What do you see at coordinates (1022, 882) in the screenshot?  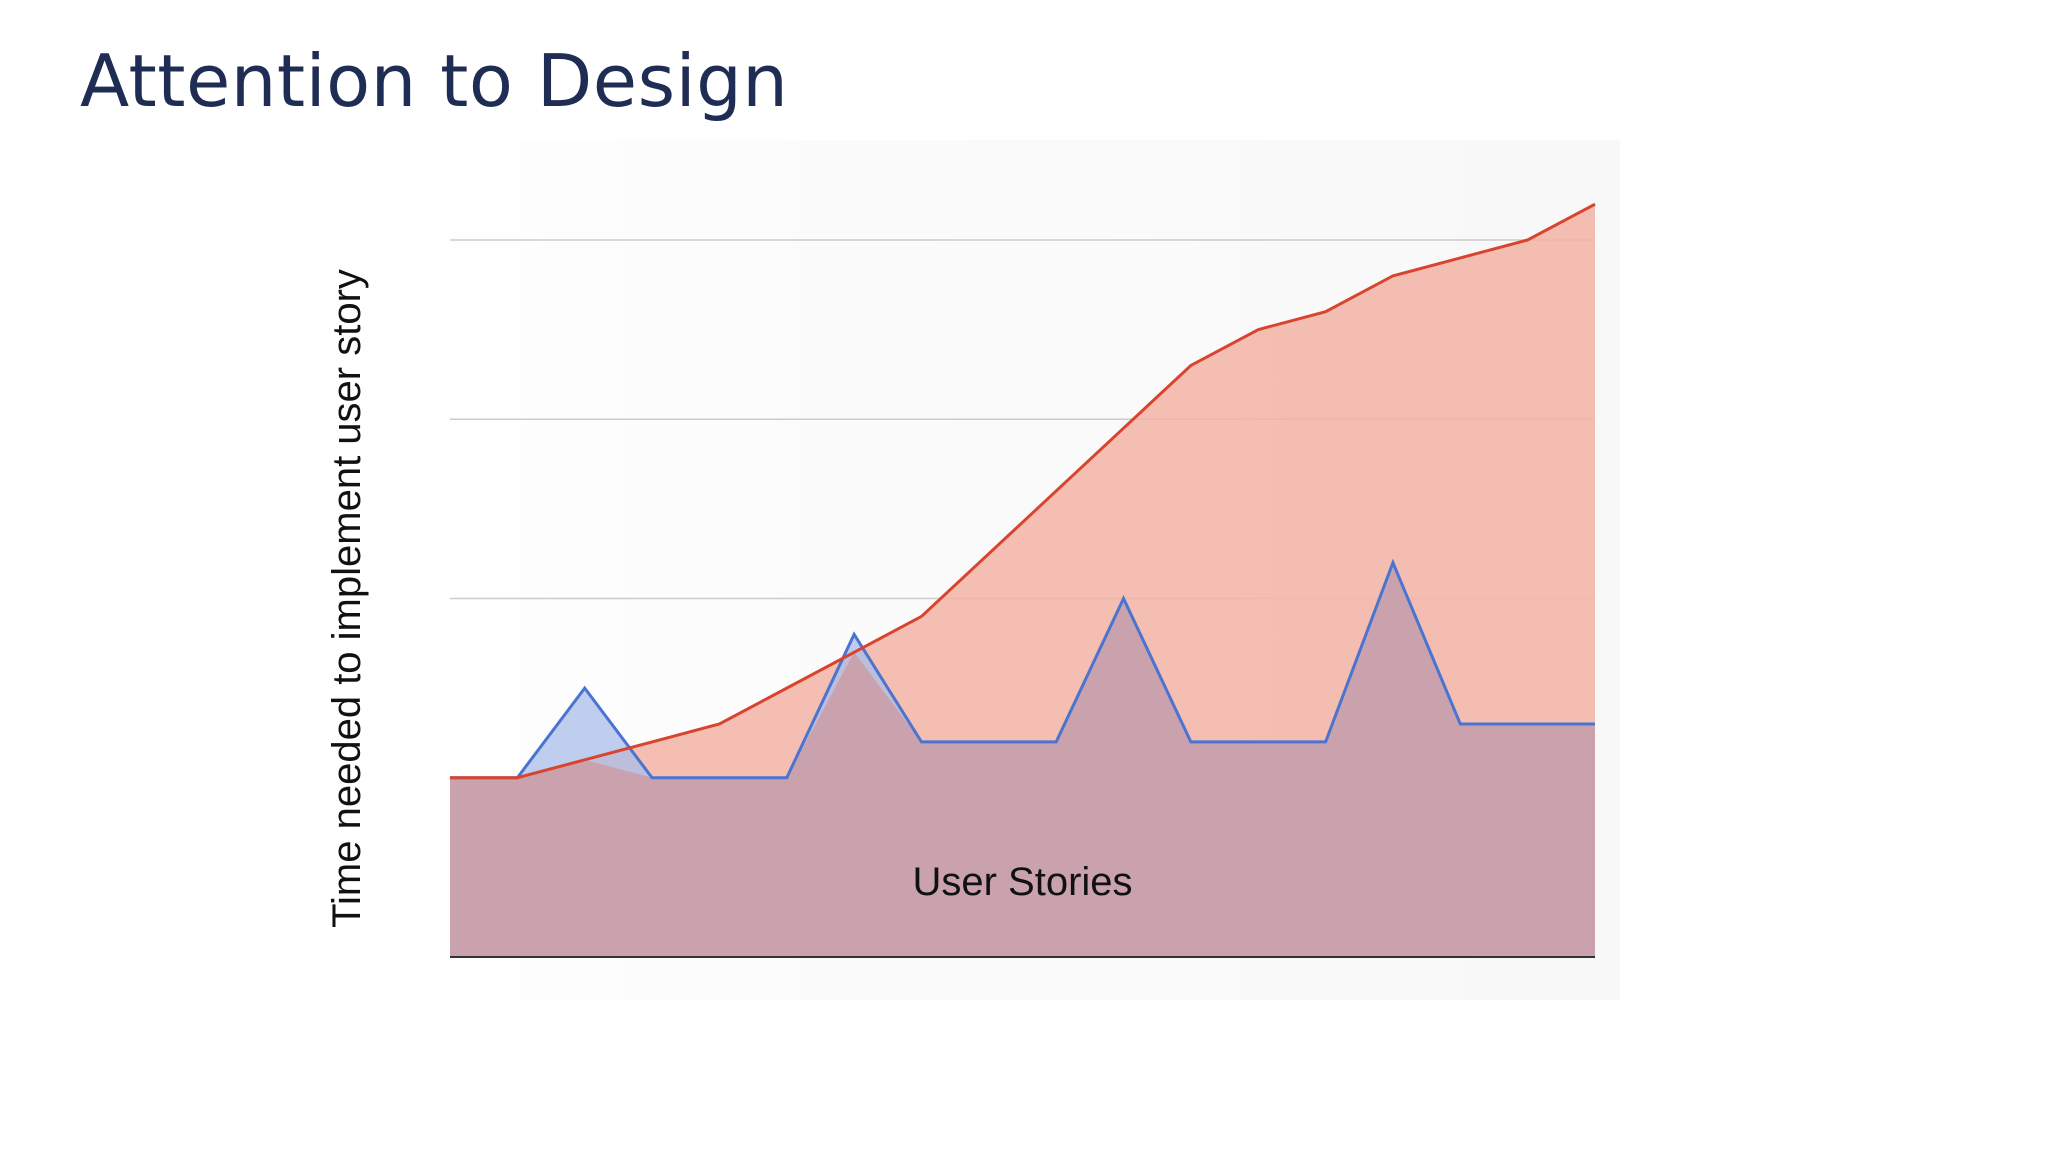 I see `x-axis-label: User Stories` at bounding box center [1022, 882].